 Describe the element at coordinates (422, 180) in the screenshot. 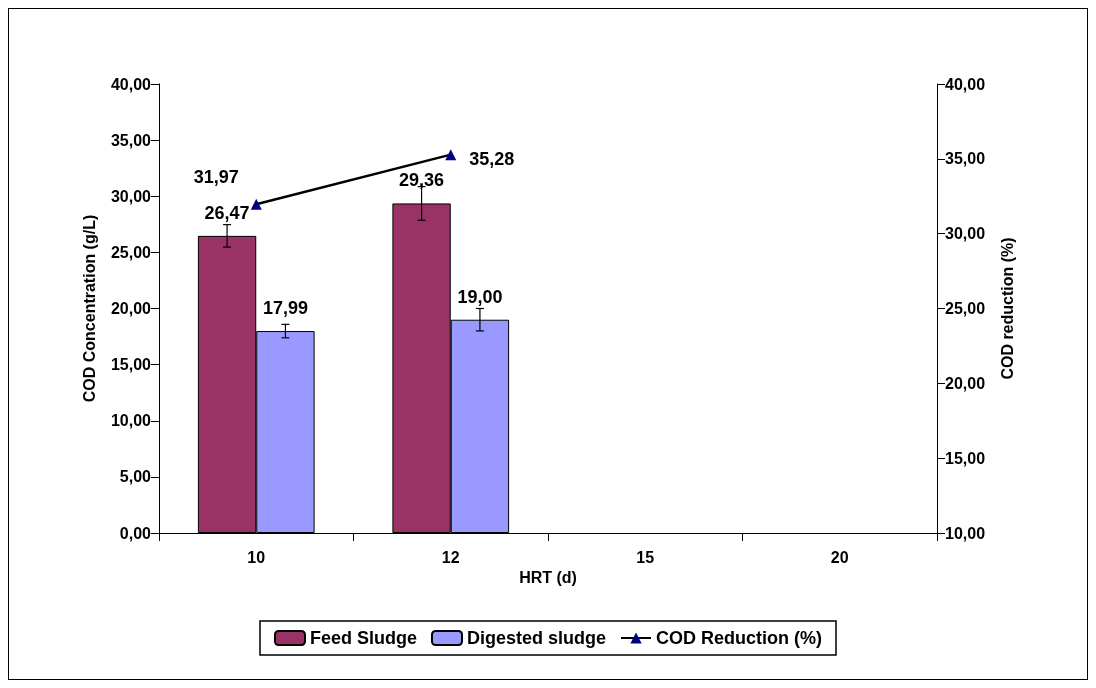

I see `data-label: 29,36` at that location.